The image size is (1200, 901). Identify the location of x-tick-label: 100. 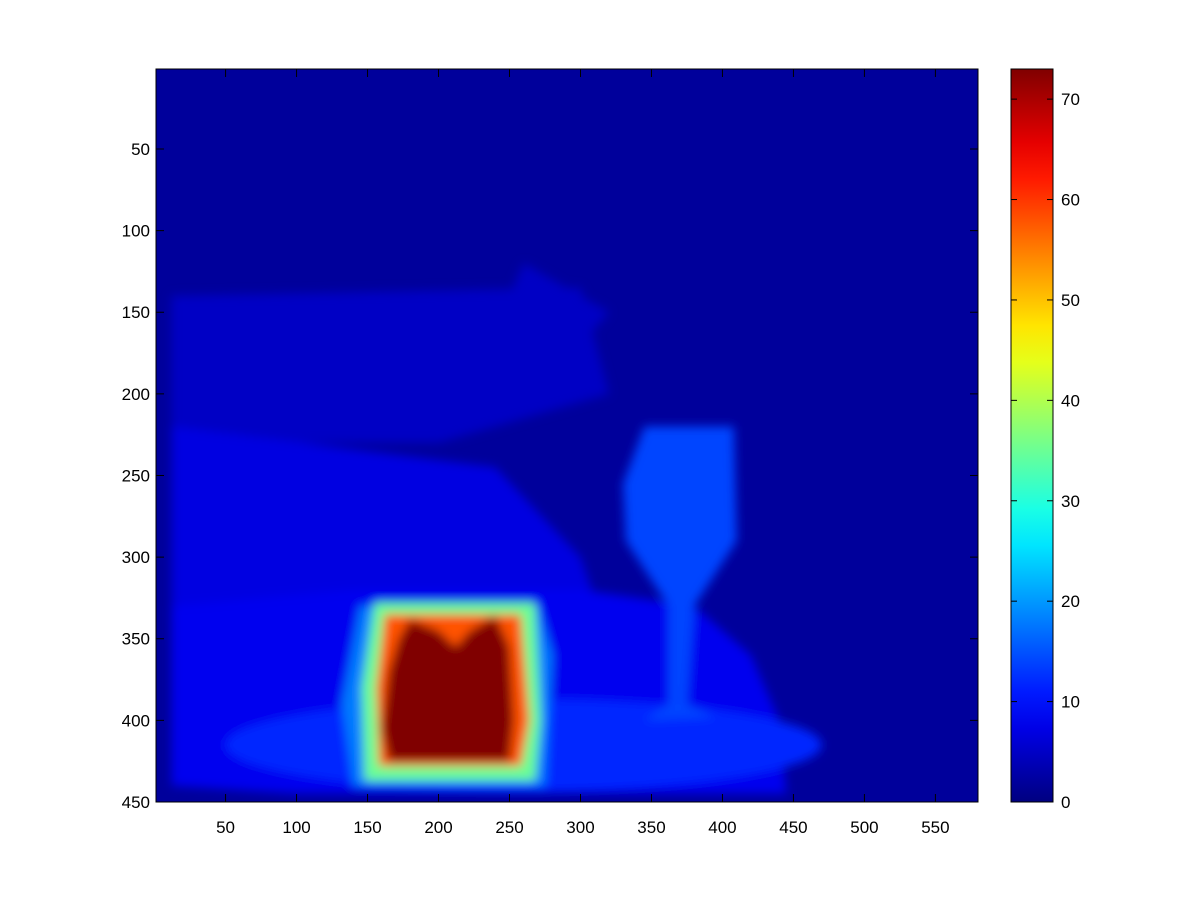
(296, 827).